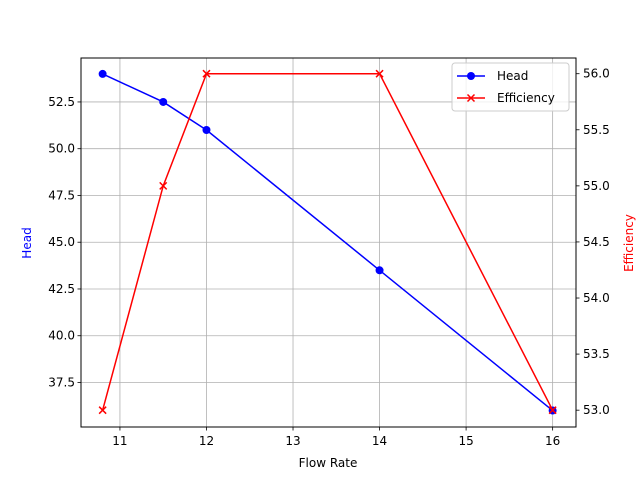 The height and width of the screenshot is (480, 640). What do you see at coordinates (61, 382) in the screenshot?
I see `y-tick-label: 37.5` at bounding box center [61, 382].